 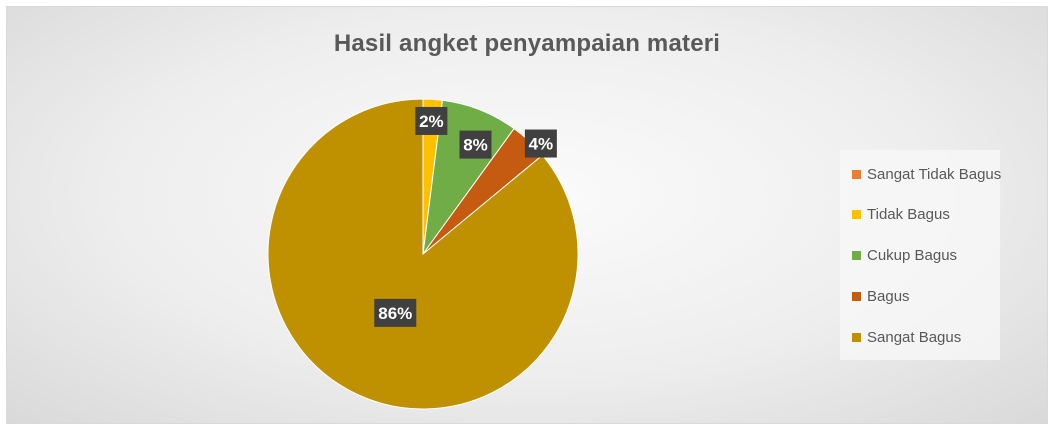 I want to click on legend-label: Sangat Bagus, so click(x=914, y=337).